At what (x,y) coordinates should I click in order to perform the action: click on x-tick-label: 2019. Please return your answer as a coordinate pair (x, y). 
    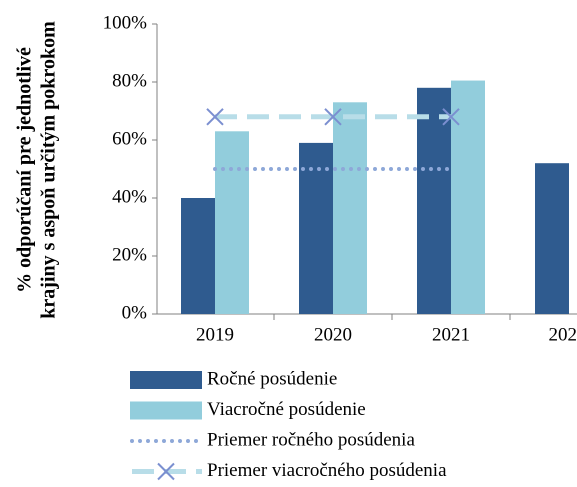
    Looking at the image, I should click on (215, 334).